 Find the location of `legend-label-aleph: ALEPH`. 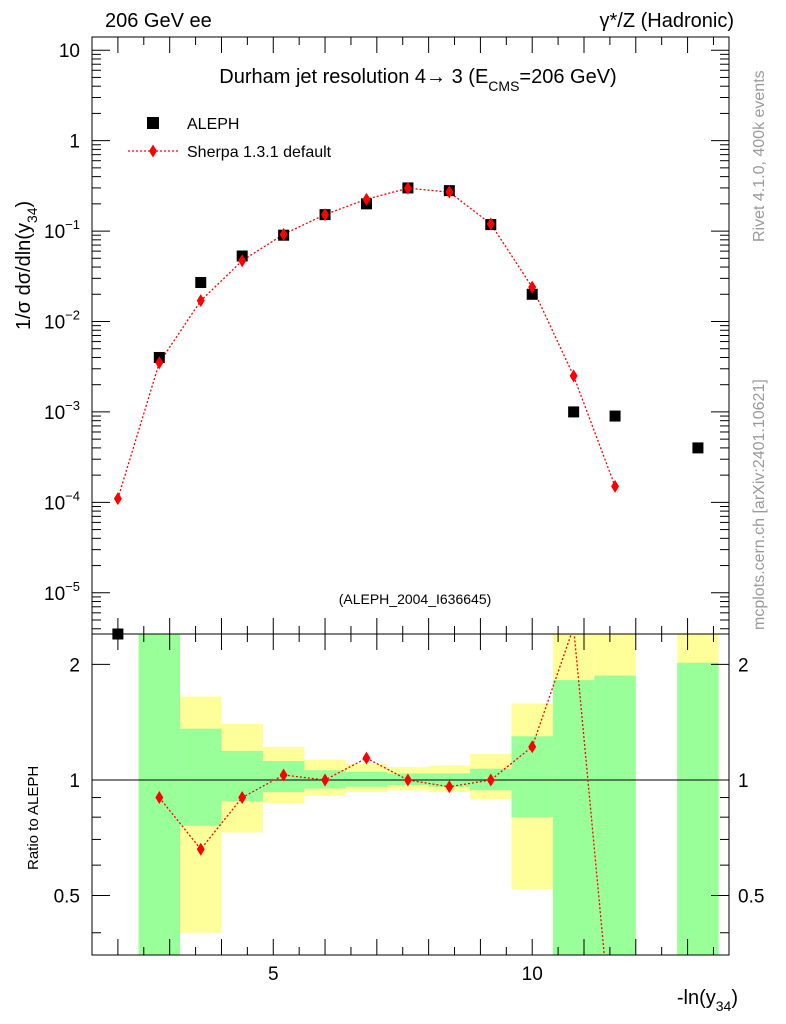

legend-label-aleph: ALEPH is located at coordinates (213, 124).